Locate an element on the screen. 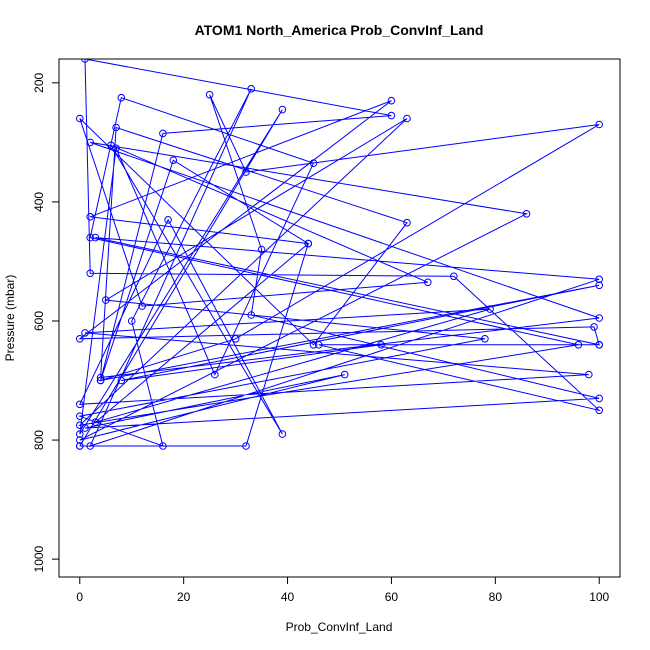  x-tick-label: 100 is located at coordinates (599, 597).